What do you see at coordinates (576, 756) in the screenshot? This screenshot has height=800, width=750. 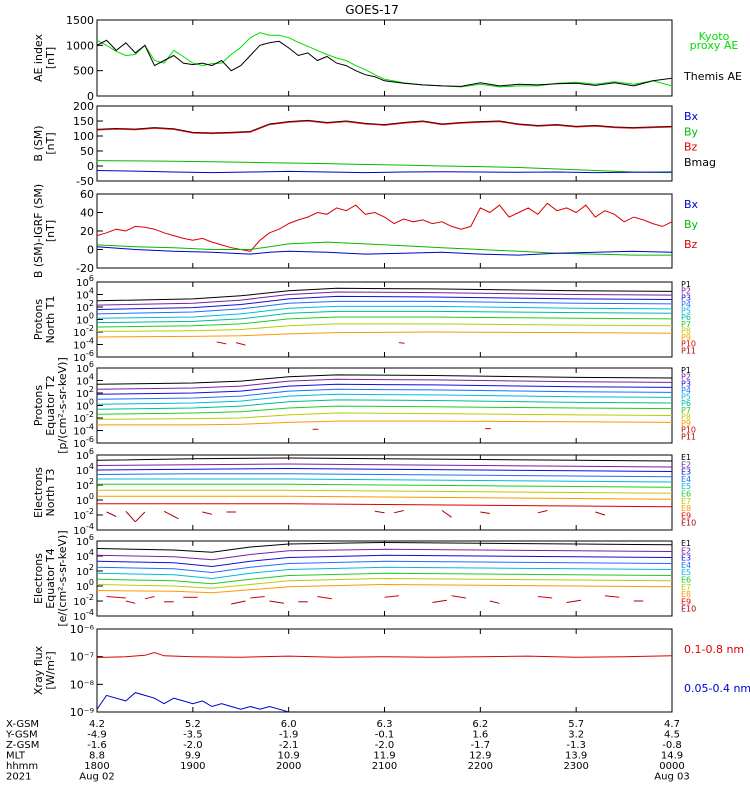 I see `x-tick-value: 13.9` at bounding box center [576, 756].